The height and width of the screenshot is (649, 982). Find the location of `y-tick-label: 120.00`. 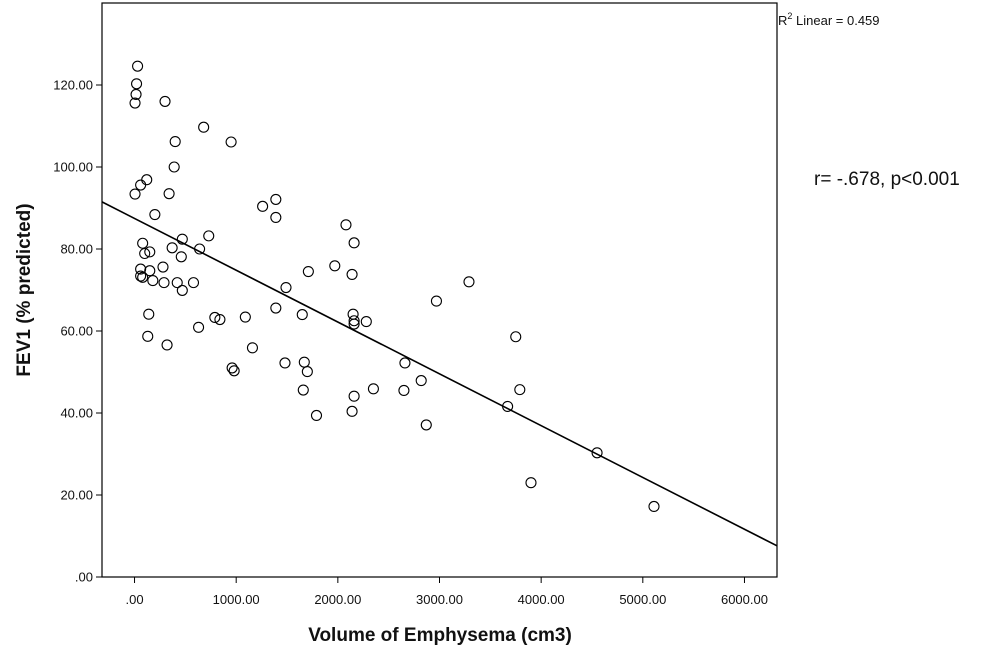

y-tick-label: 120.00 is located at coordinates (73, 85).